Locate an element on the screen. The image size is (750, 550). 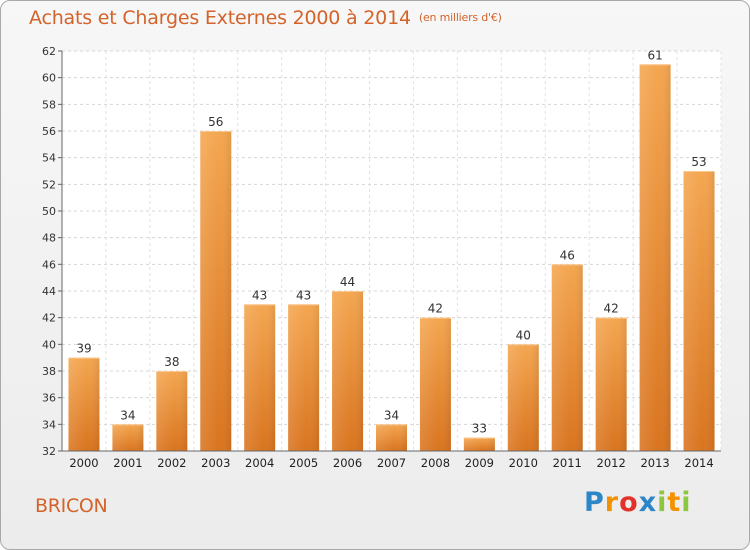
brand-letter: x is located at coordinates (648, 502).